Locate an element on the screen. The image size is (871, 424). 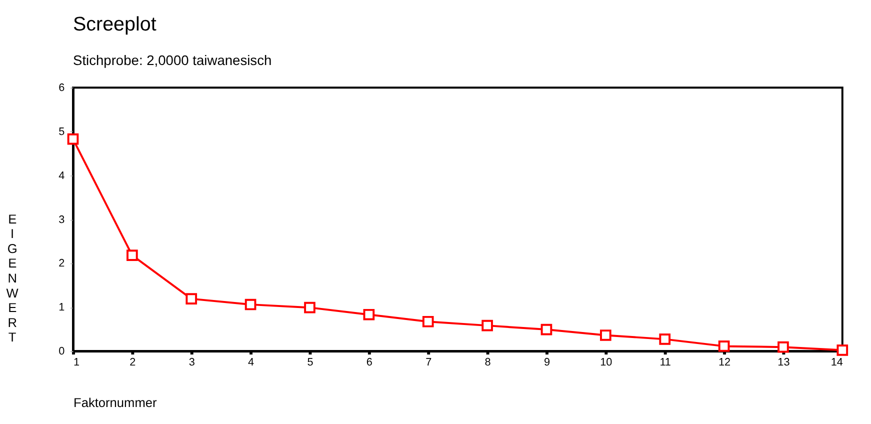
y-tick-label: 2 is located at coordinates (61, 264).